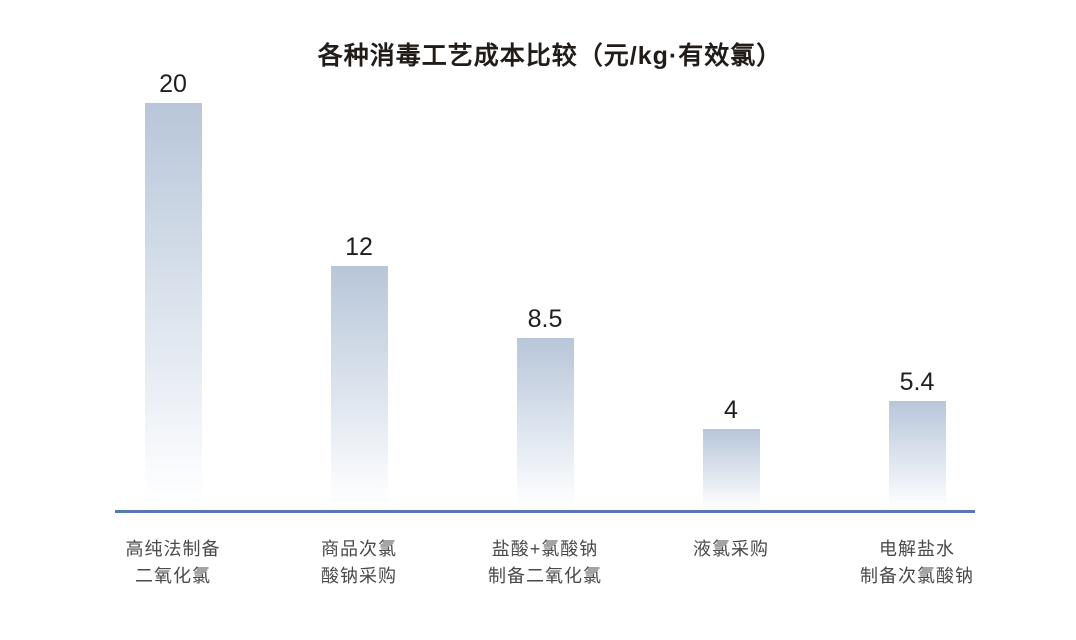 Image resolution: width=1076 pixels, height=640 pixels. I want to click on chart-title: 各种消毒工艺成本比较（元/kg·有效氯）, so click(550, 56).